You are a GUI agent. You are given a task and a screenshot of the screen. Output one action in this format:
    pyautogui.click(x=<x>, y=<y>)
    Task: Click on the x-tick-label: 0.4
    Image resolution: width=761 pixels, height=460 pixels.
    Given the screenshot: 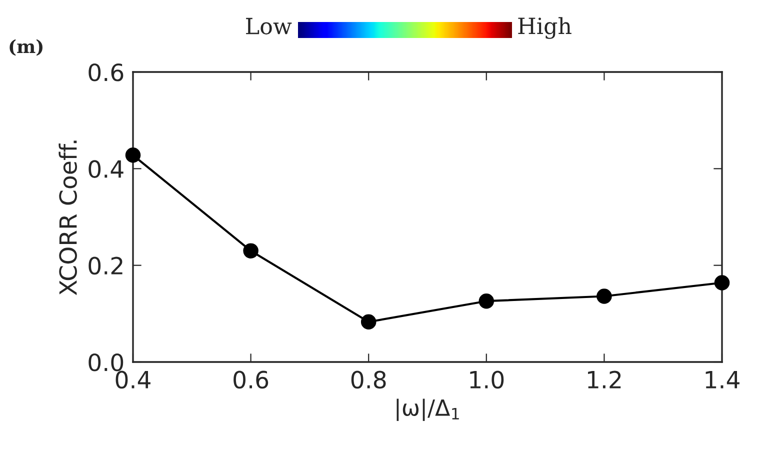 What is the action you would take?
    pyautogui.click(x=133, y=379)
    